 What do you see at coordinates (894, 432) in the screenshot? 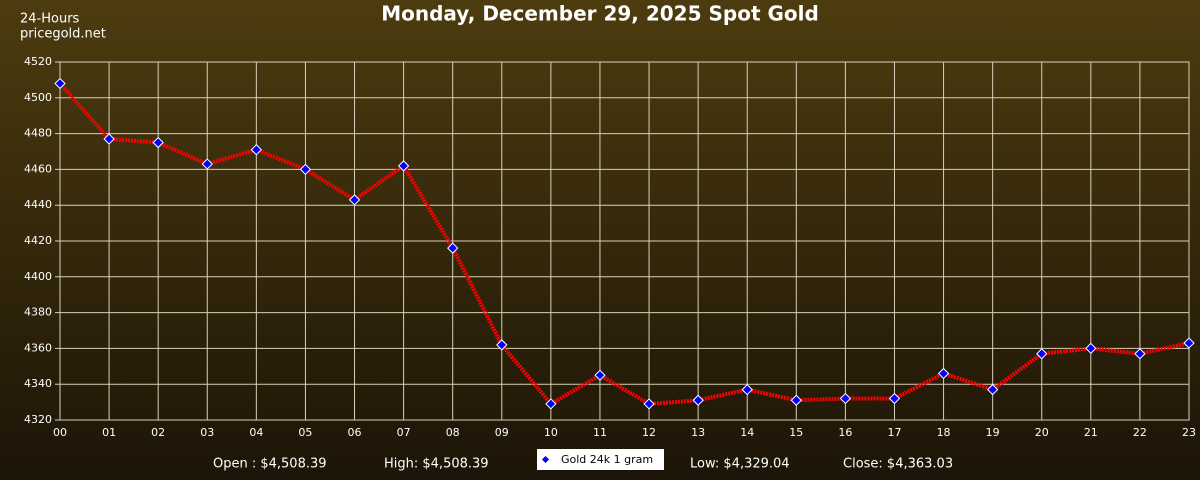
I see `x-tick-label: 17` at bounding box center [894, 432].